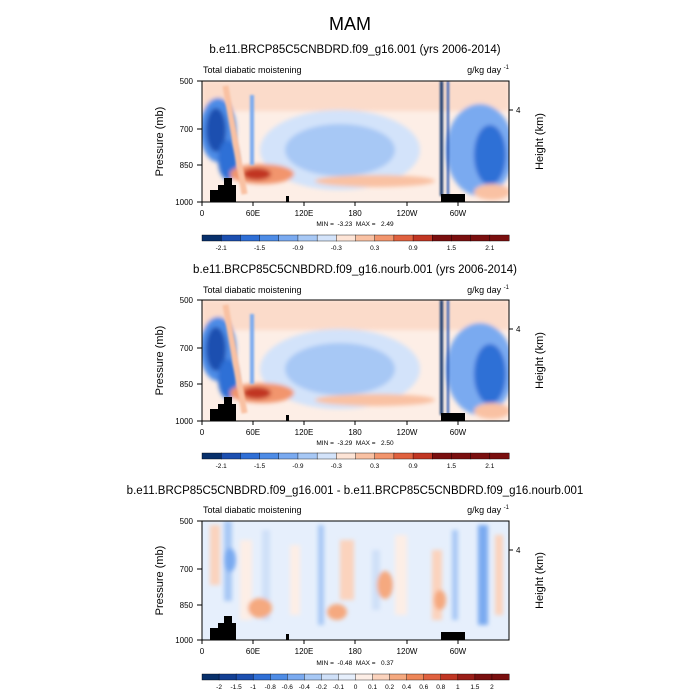 This screenshot has height=700, width=700. What do you see at coordinates (287, 418) in the screenshot?
I see `panel-2-land-new-guinea` at bounding box center [287, 418].